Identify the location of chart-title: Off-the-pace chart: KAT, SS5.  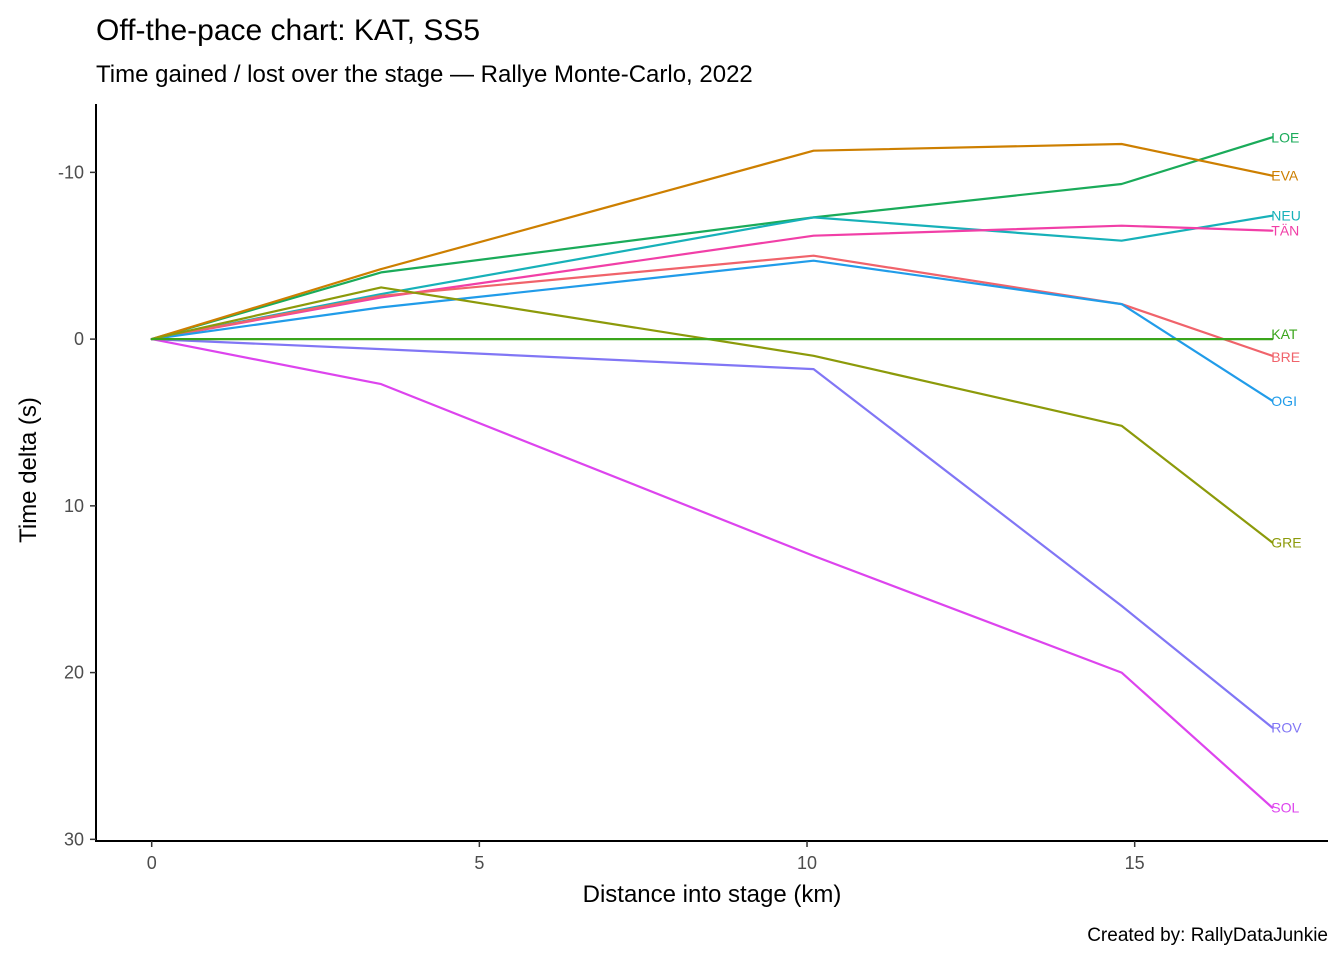
(288, 30).